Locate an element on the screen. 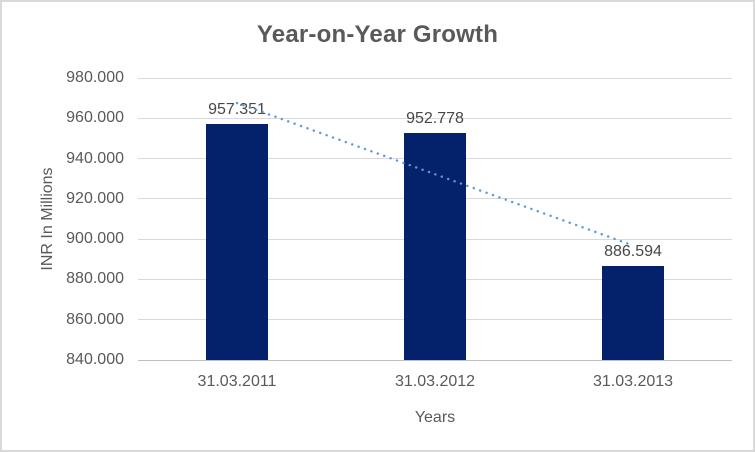 The width and height of the screenshot is (755, 452). y-tick-label: 900.000 is located at coordinates (95, 239).